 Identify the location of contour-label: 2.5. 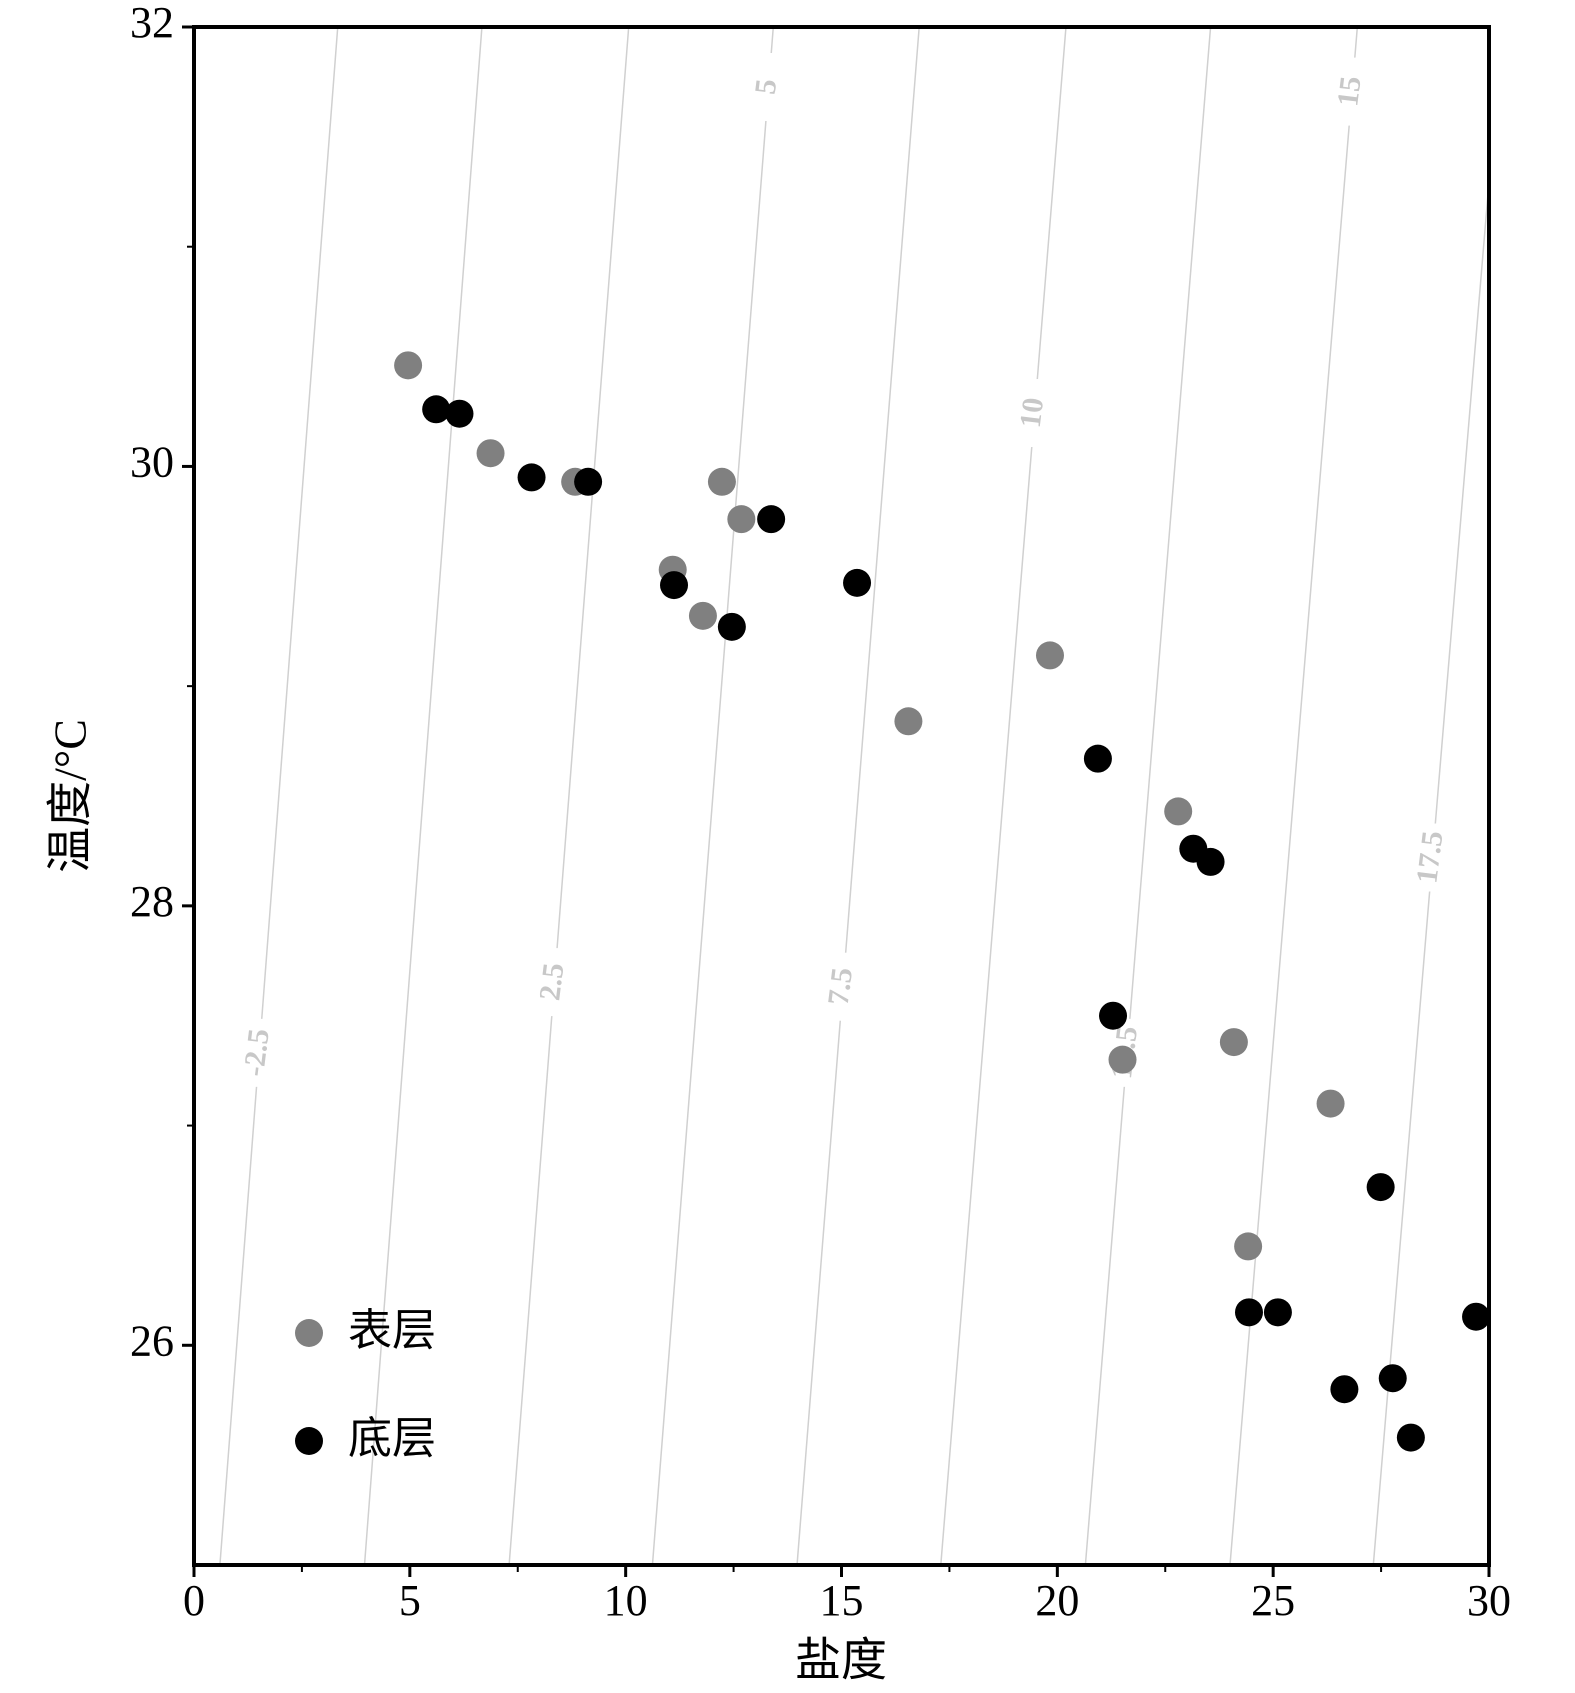
(551, 981).